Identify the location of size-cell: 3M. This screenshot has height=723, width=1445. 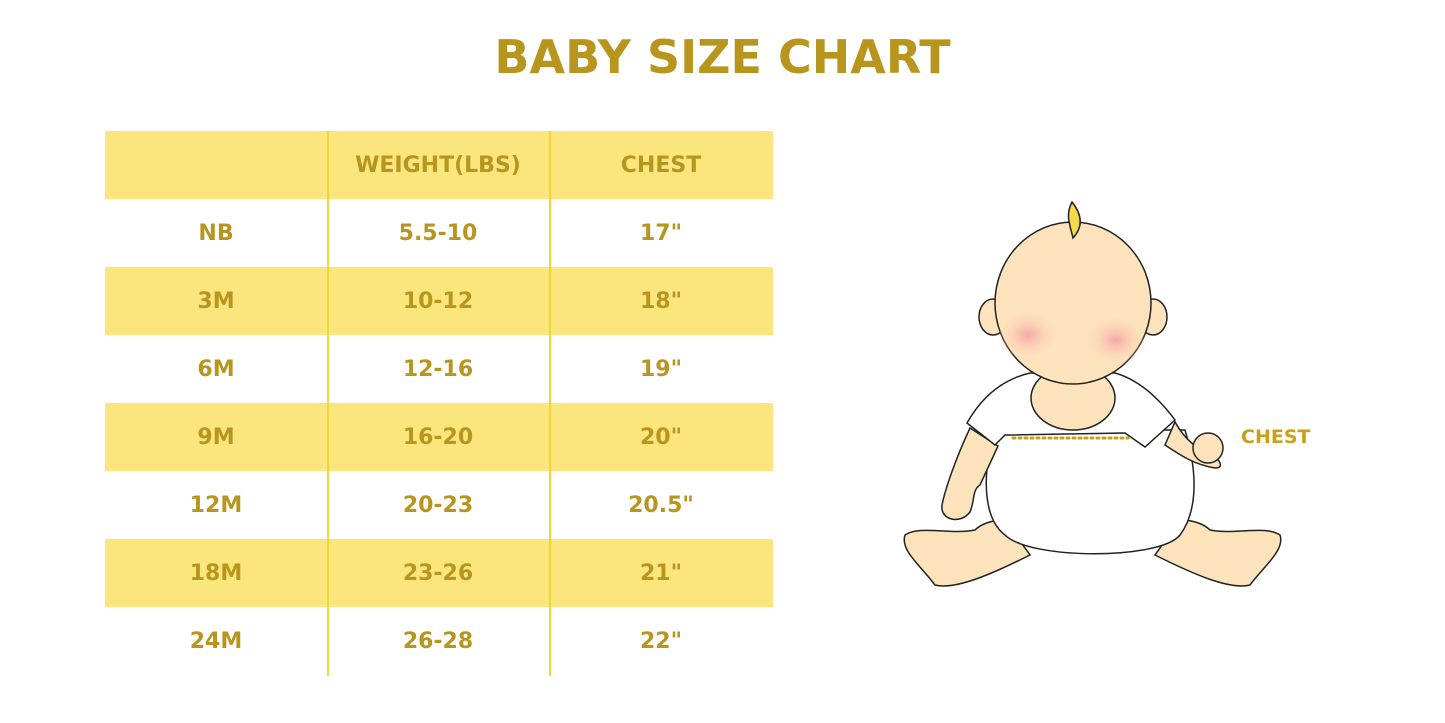
(216, 301).